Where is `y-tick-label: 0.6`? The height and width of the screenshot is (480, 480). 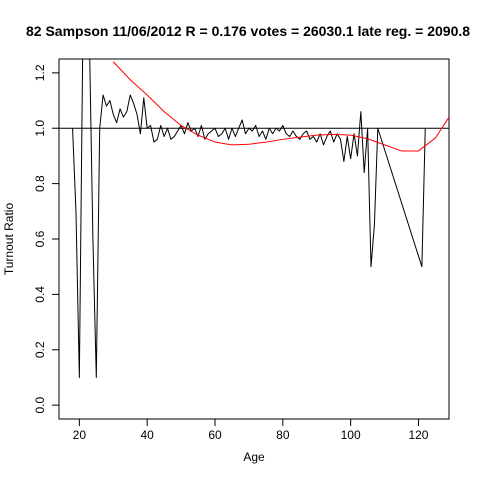 y-tick-label: 0.6 is located at coordinates (40, 238).